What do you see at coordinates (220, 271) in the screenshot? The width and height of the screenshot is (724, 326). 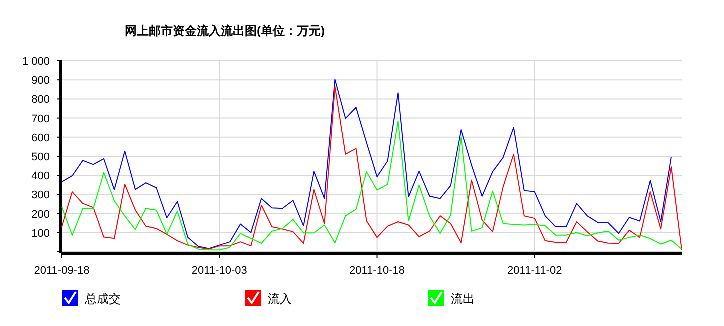 I see `x-tick-label: 2011-10-03` at bounding box center [220, 271].